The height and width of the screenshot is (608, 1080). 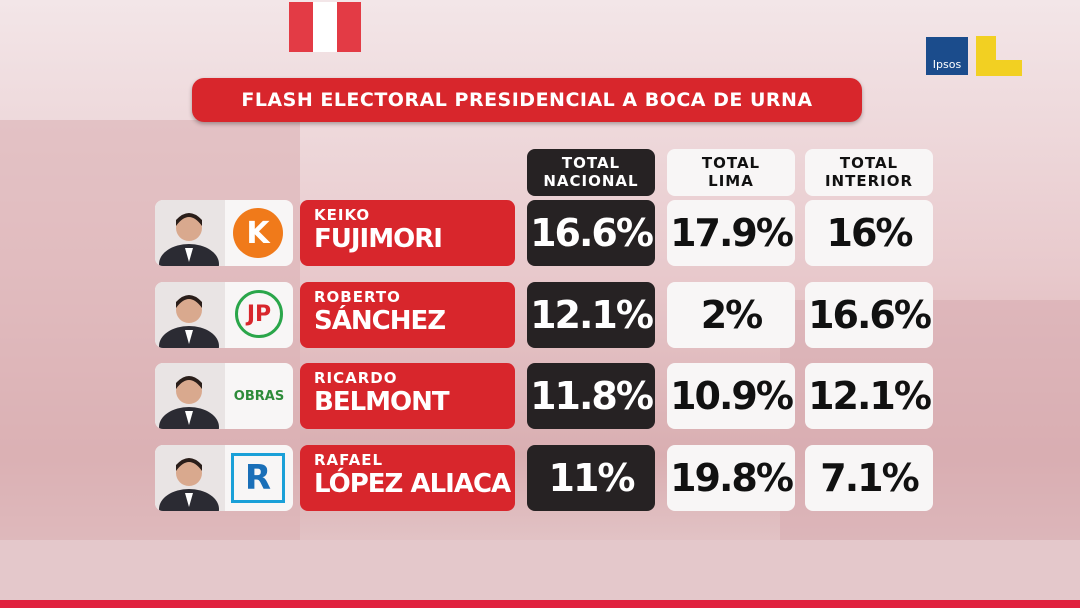 What do you see at coordinates (947, 56) in the screenshot?
I see `brand-logo: Ipsos` at bounding box center [947, 56].